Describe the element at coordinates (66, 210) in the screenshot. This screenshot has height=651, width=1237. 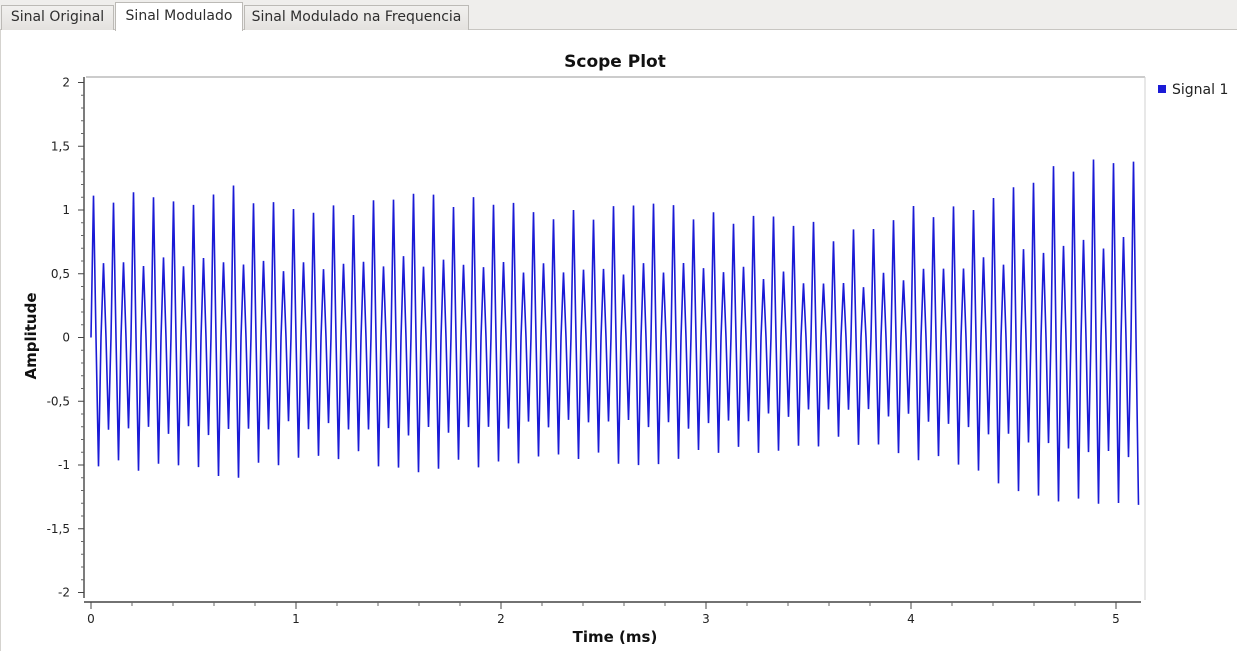
I see `y-tick-label: 1` at that location.